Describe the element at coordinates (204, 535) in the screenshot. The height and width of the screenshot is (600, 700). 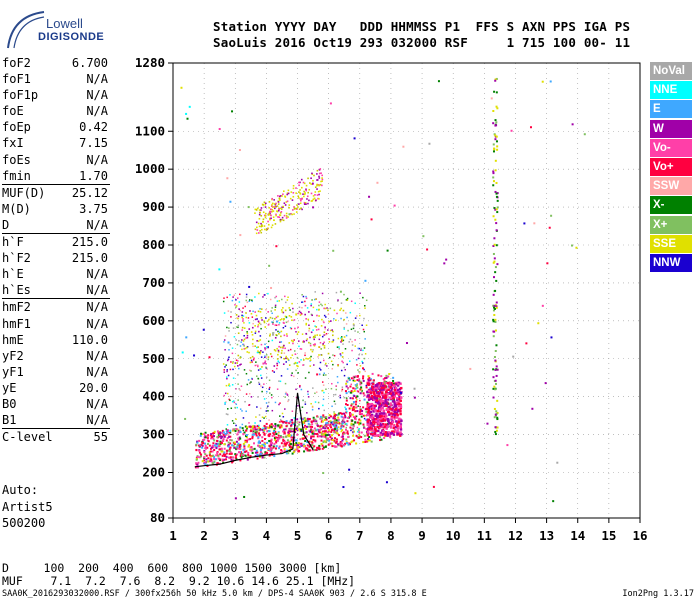
I see `x-tick-label: 2` at that location.